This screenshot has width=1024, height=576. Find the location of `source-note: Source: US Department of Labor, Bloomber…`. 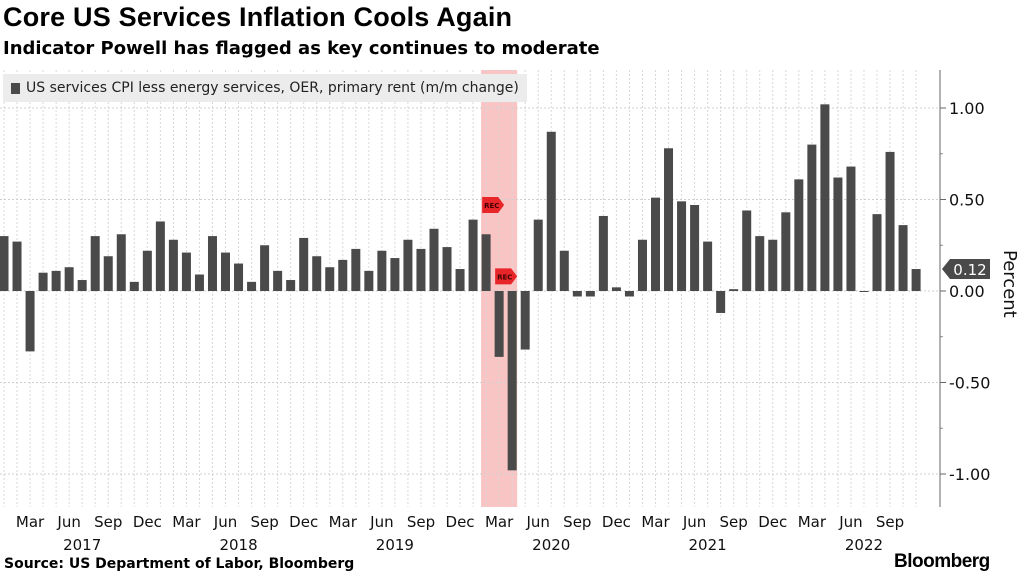

source-note: Source: US Department of Labor, Bloomber… is located at coordinates (179, 564).